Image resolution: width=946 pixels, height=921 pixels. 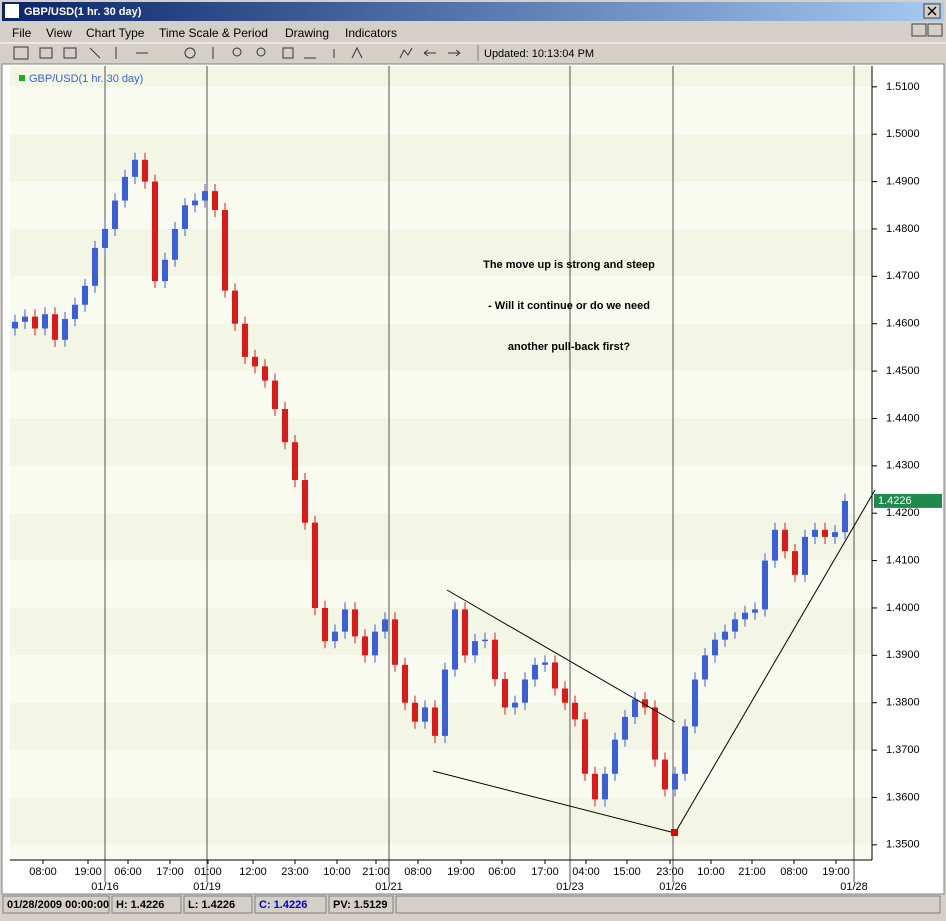 I want to click on restore-button, so click(x=935, y=30).